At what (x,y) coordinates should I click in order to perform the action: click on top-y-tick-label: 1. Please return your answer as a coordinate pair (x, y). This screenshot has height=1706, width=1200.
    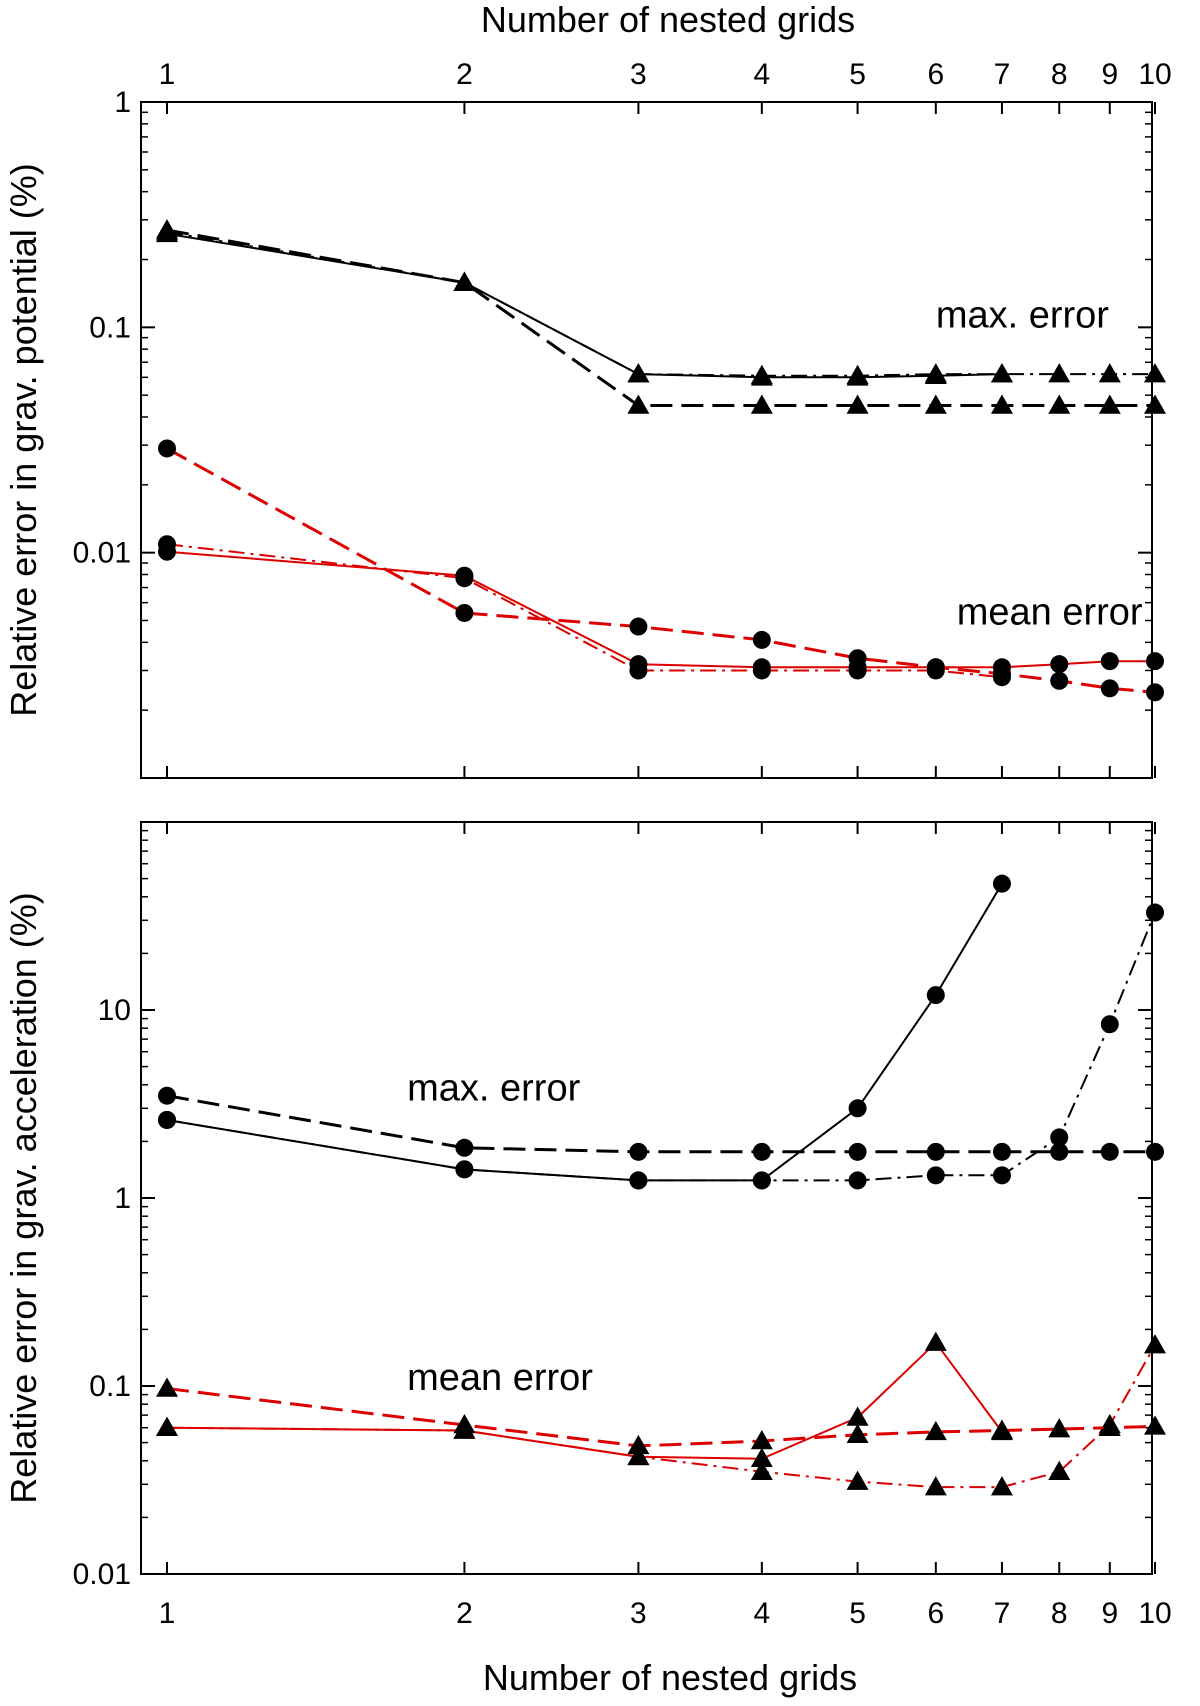
    Looking at the image, I should click on (122, 102).